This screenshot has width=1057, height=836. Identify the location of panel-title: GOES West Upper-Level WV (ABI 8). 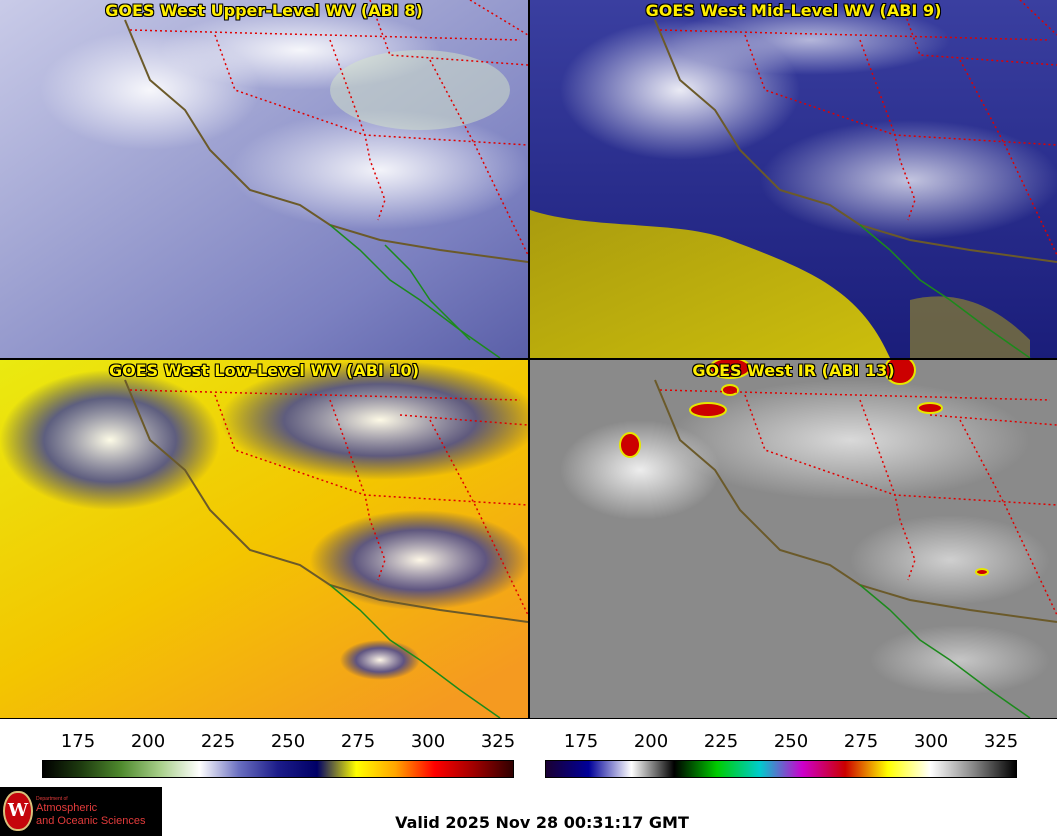
(264, 10).